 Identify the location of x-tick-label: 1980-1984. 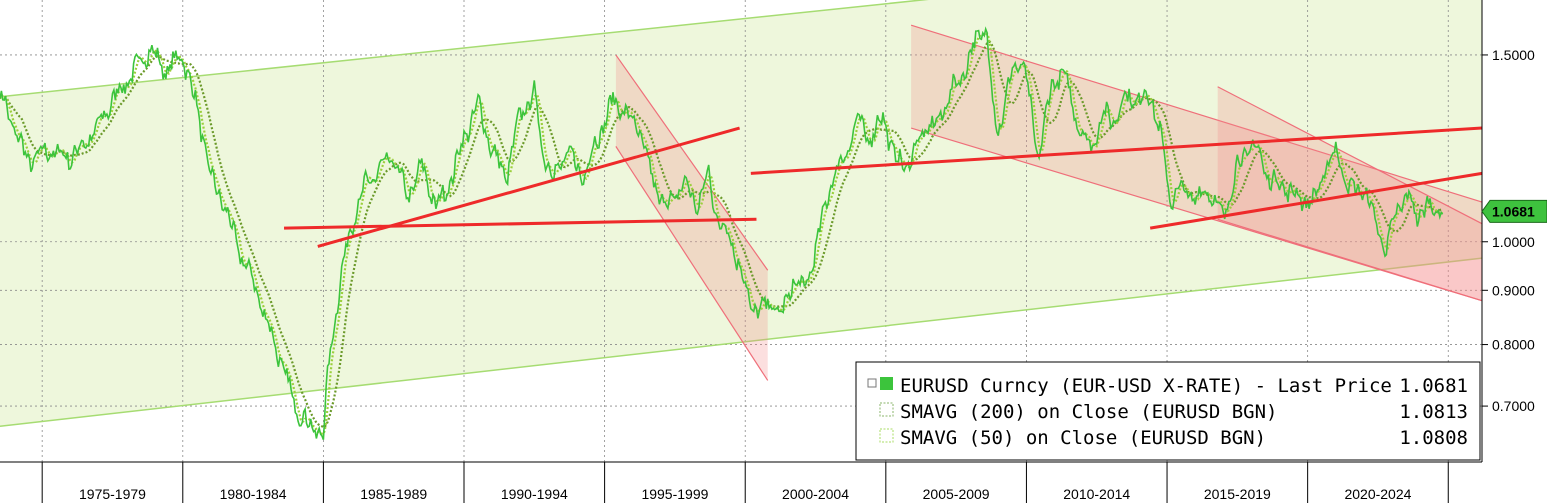
(253, 494).